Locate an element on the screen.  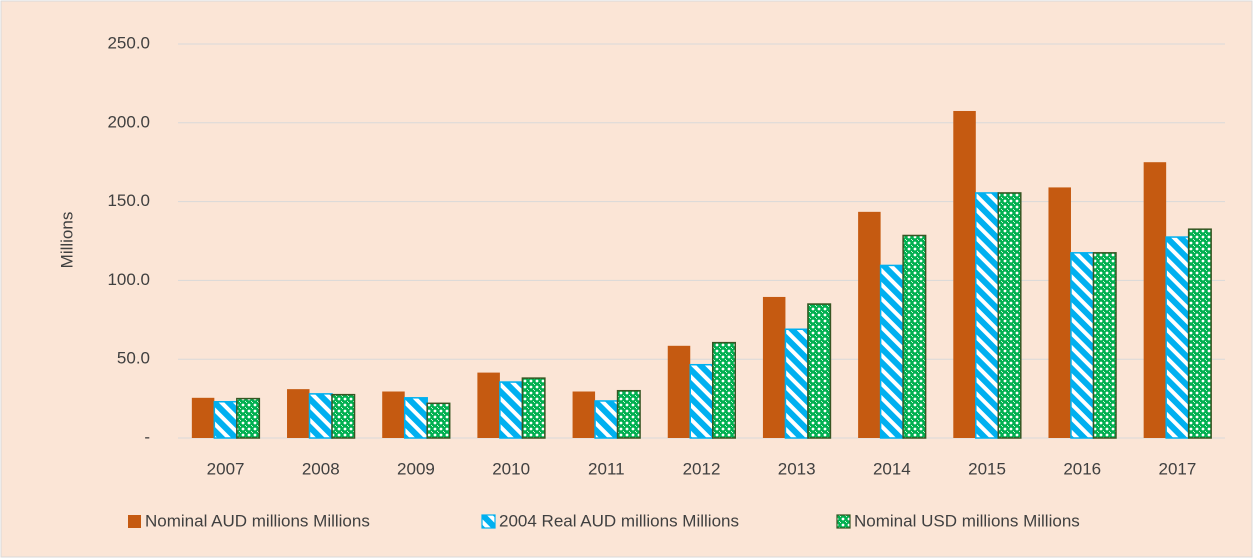
x-tick-label: 2009 is located at coordinates (416, 468).